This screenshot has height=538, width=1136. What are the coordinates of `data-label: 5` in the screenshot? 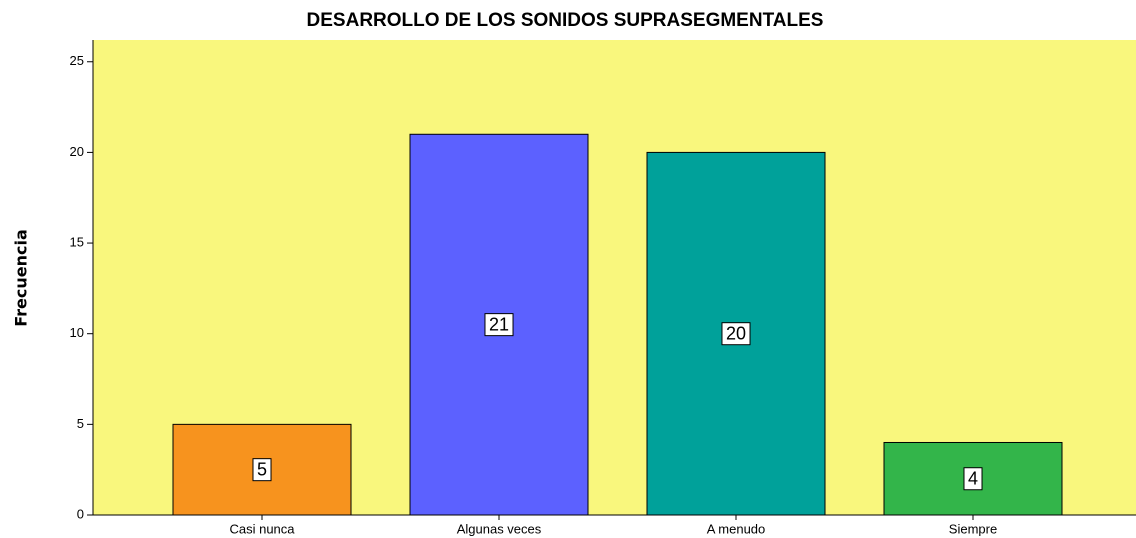 It's located at (262, 469).